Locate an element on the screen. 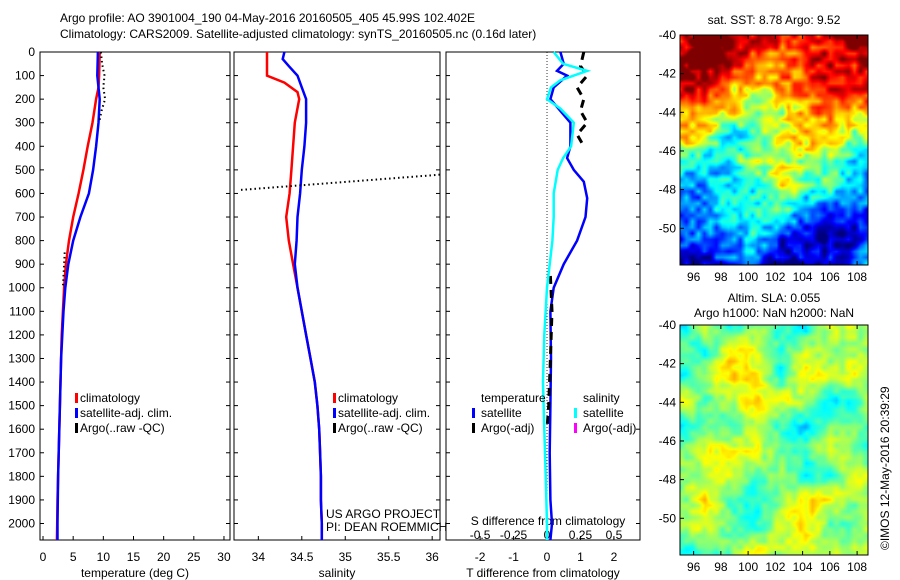 The width and height of the screenshot is (900, 580). y-tick-label: 200 is located at coordinates (25, 99).